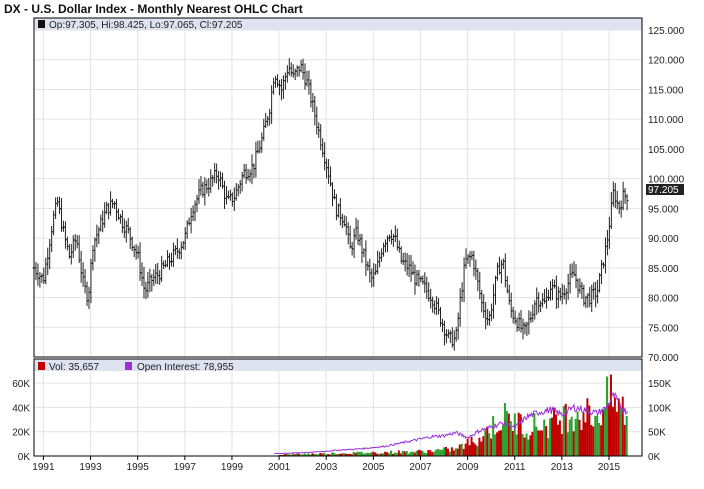 The image size is (704, 489). What do you see at coordinates (41, 24) in the screenshot?
I see `price-legend-swatch` at bounding box center [41, 24].